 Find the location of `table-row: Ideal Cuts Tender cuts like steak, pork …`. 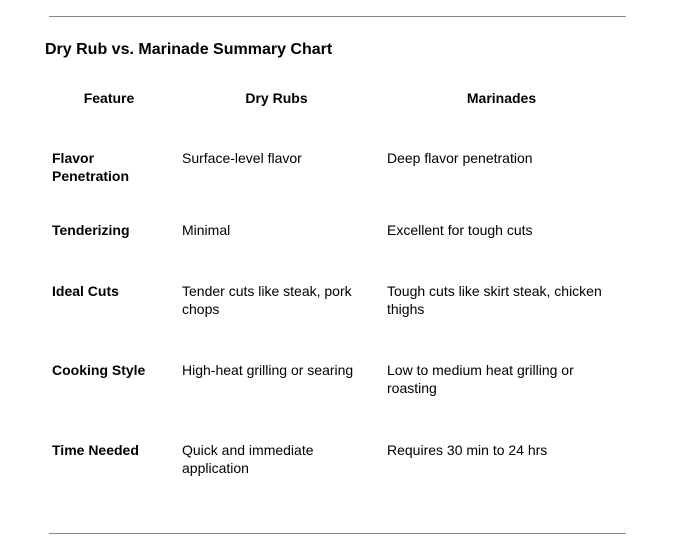

table-row: Ideal Cuts Tender cuts like steak, pork … is located at coordinates (334, 319).